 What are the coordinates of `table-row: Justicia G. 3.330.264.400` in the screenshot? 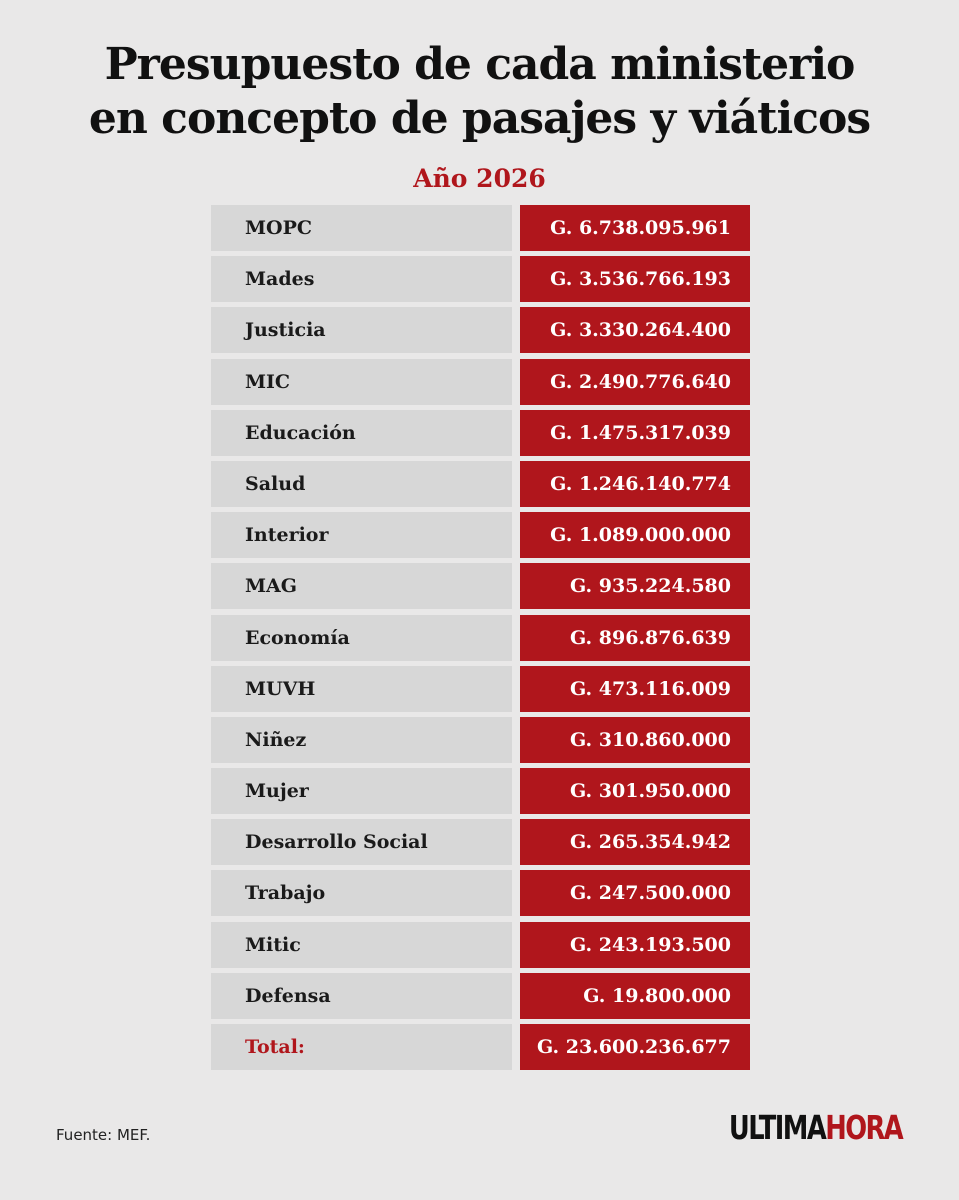 It's located at (480, 330).